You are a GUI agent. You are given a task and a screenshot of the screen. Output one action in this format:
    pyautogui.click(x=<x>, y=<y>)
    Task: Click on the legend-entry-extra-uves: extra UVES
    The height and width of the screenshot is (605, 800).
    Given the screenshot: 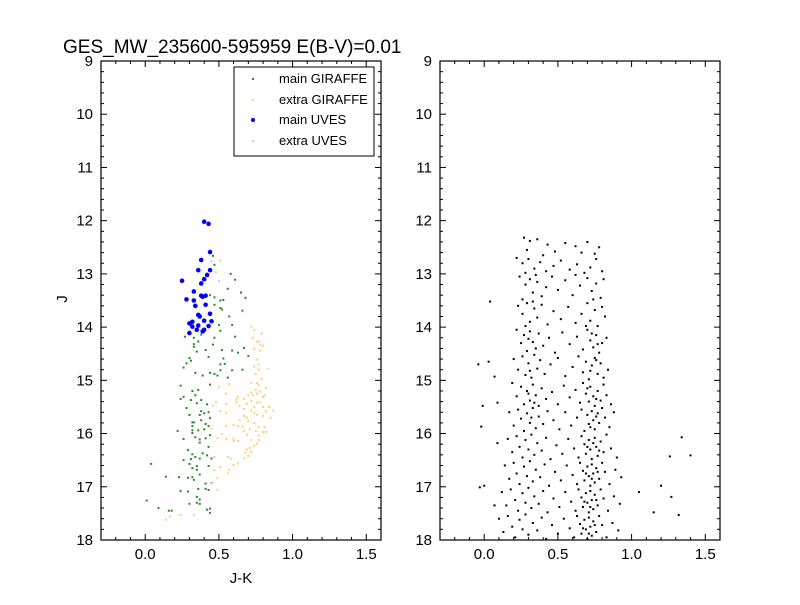 What is the action you would take?
    pyautogui.click(x=299, y=140)
    